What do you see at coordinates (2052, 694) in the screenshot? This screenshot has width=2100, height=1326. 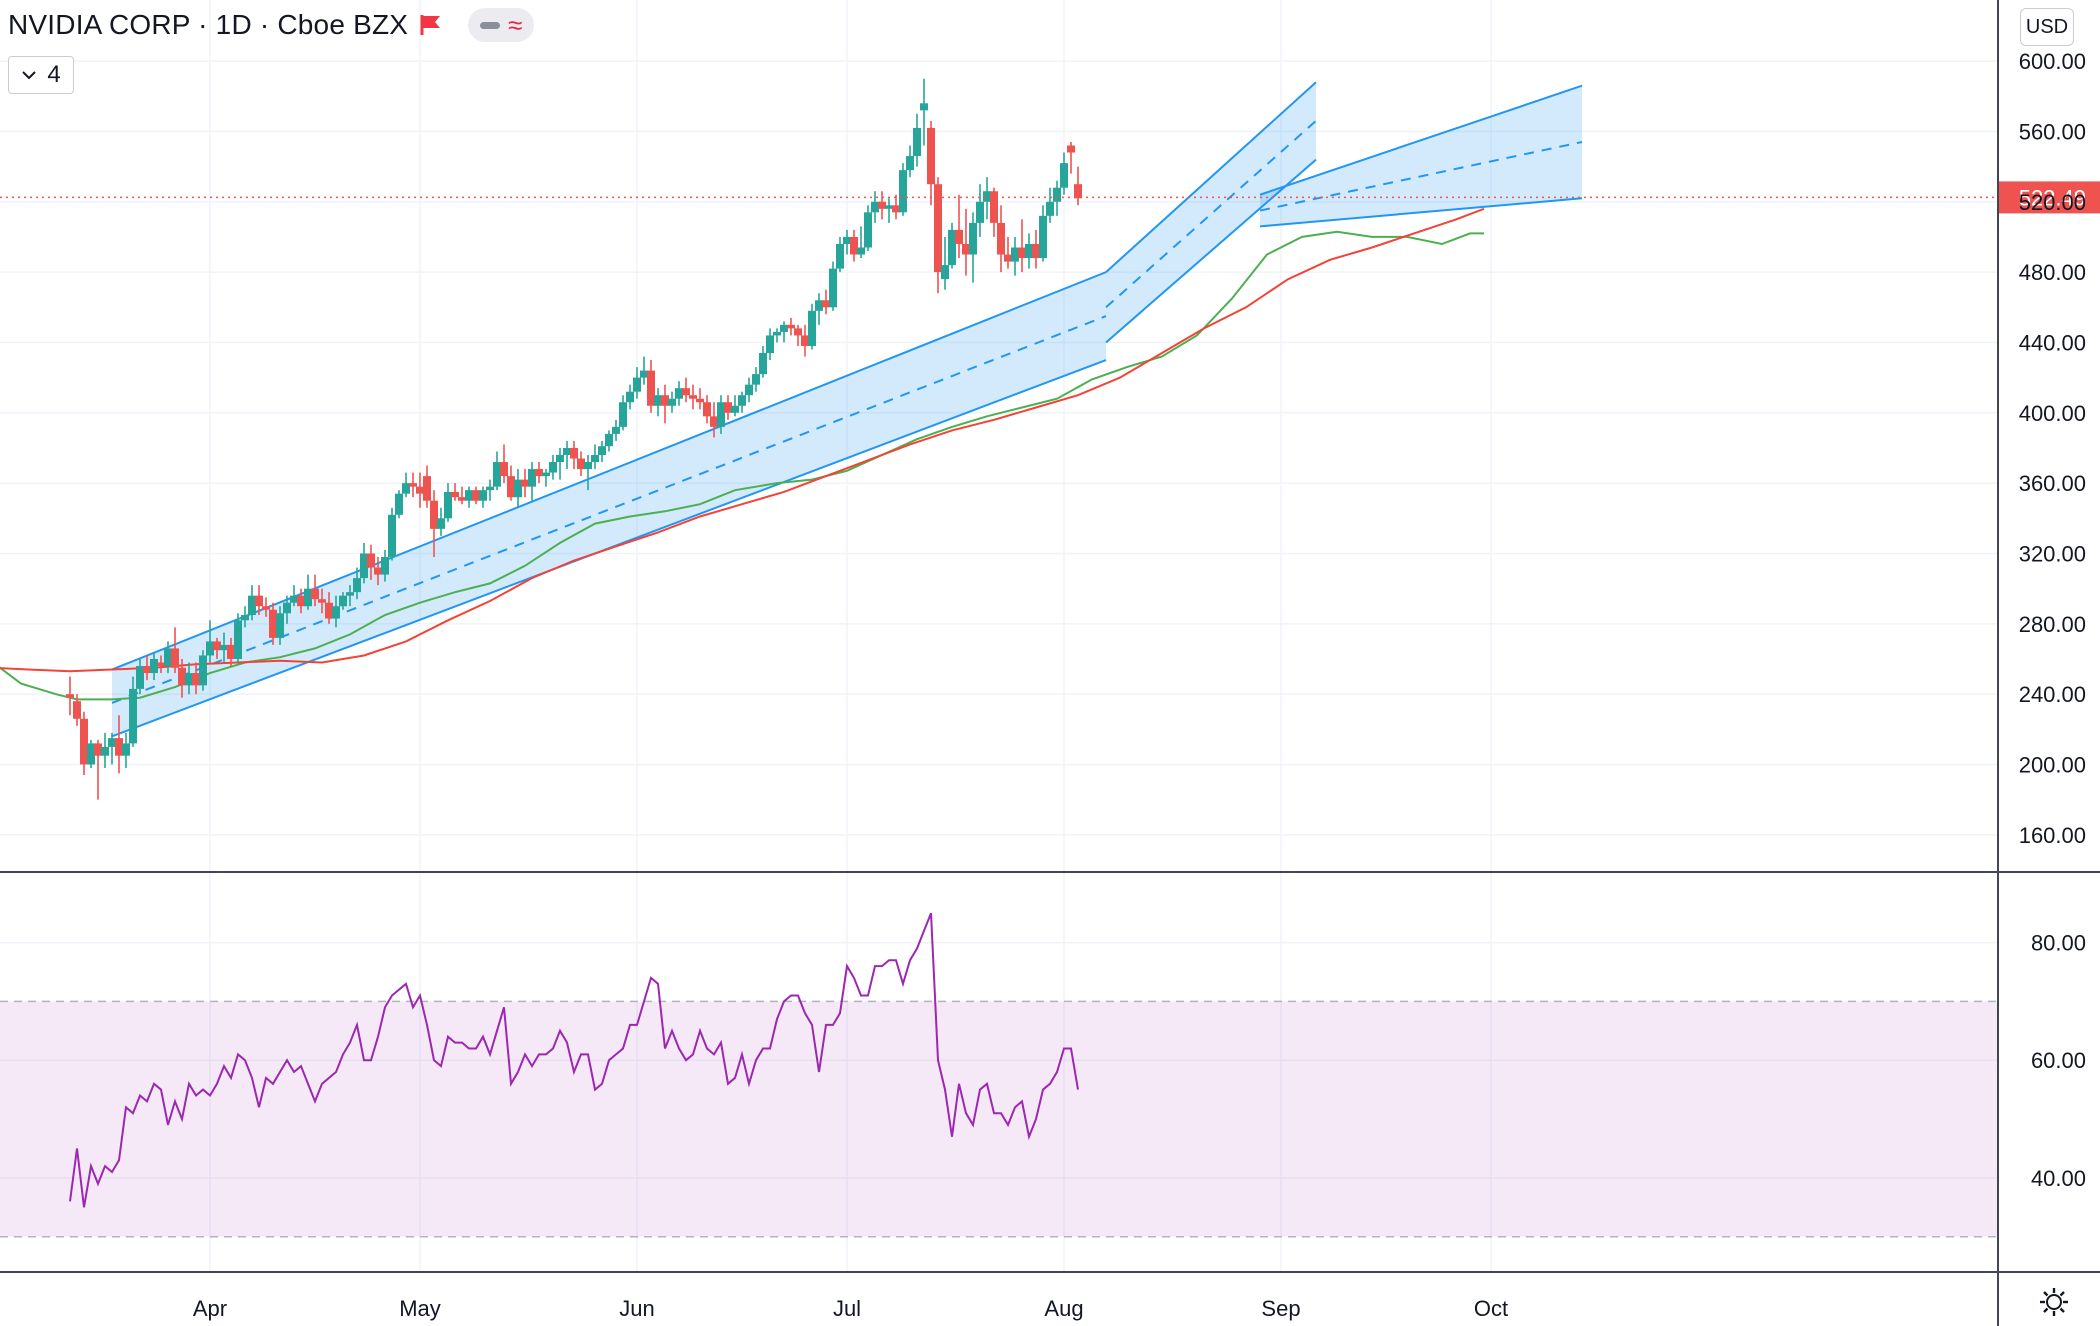 I see `y-tick-label: 240.00` at bounding box center [2052, 694].